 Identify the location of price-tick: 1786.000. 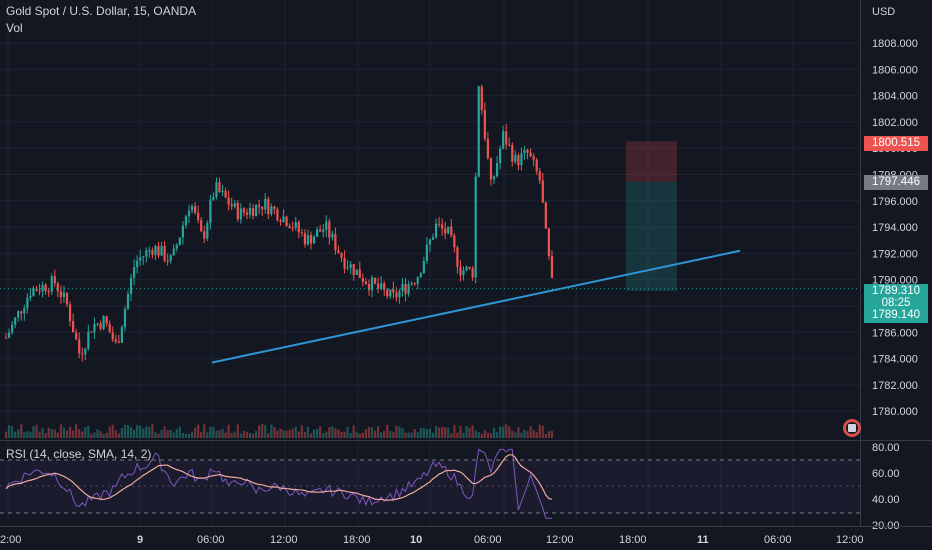
(895, 333).